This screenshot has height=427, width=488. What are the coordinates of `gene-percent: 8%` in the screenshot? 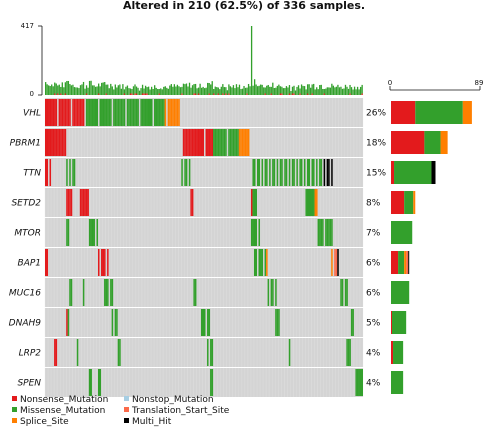 It's located at (373, 204).